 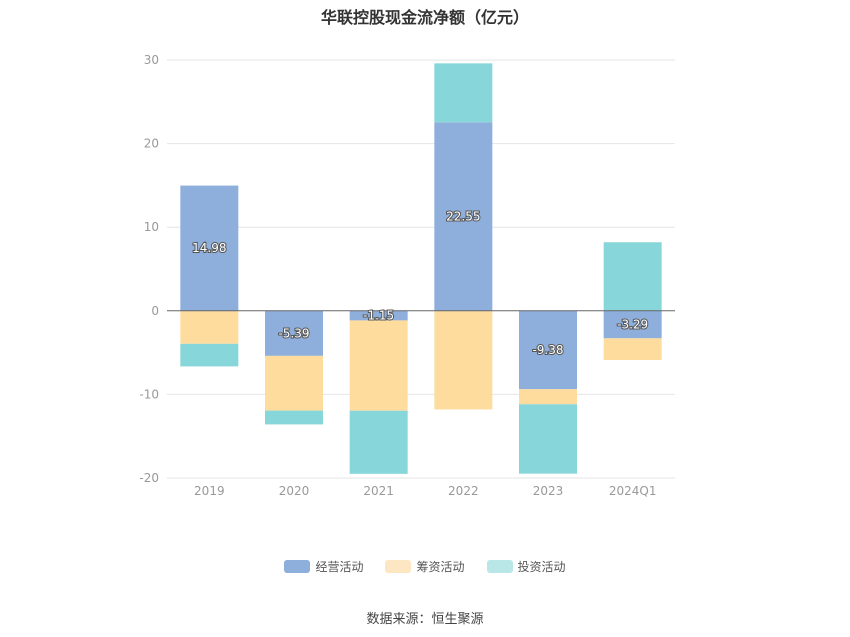 What do you see at coordinates (151, 144) in the screenshot?
I see `y-tick-label: 20` at bounding box center [151, 144].